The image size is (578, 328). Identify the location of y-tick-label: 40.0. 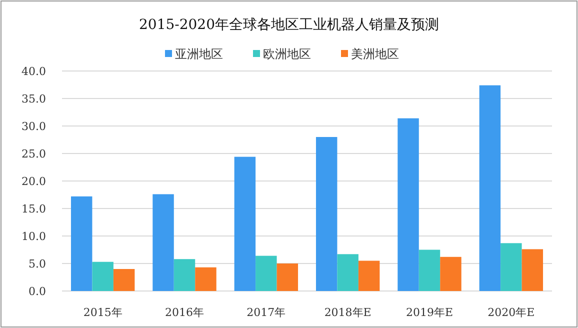
(34, 71).